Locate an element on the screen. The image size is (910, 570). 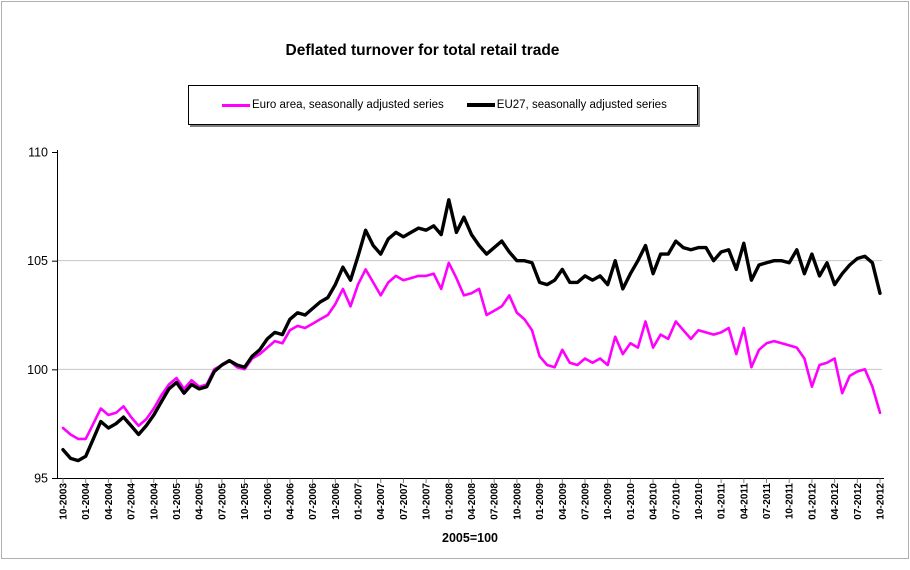
x-tick-label: 10-2011 is located at coordinates (790, 501).